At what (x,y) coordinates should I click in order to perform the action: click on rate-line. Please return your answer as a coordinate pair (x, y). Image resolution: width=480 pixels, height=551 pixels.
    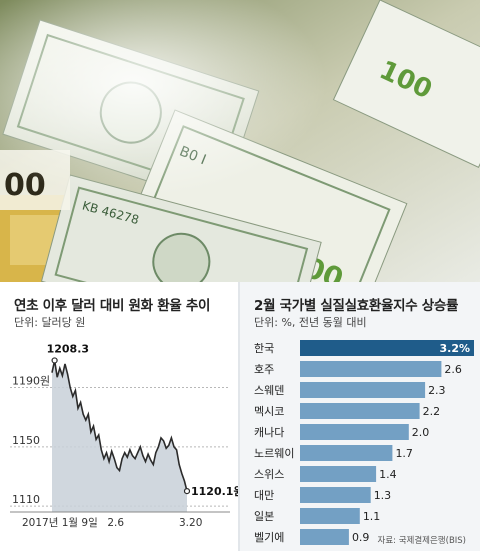
    Looking at the image, I should click on (119, 426).